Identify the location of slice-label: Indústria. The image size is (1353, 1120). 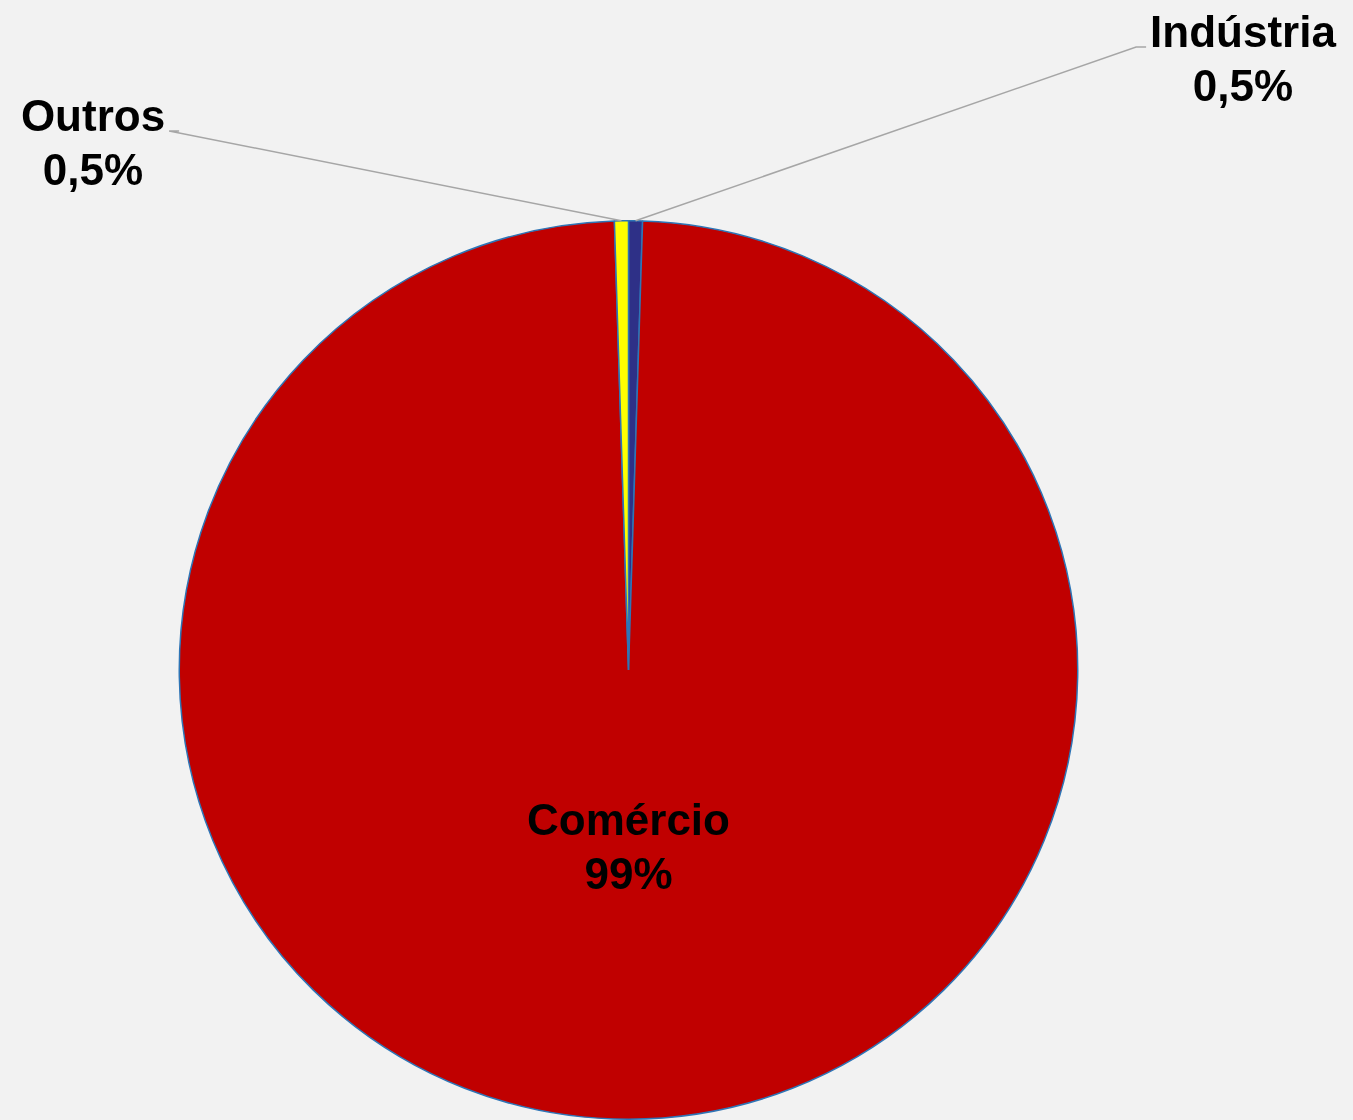
(1243, 32).